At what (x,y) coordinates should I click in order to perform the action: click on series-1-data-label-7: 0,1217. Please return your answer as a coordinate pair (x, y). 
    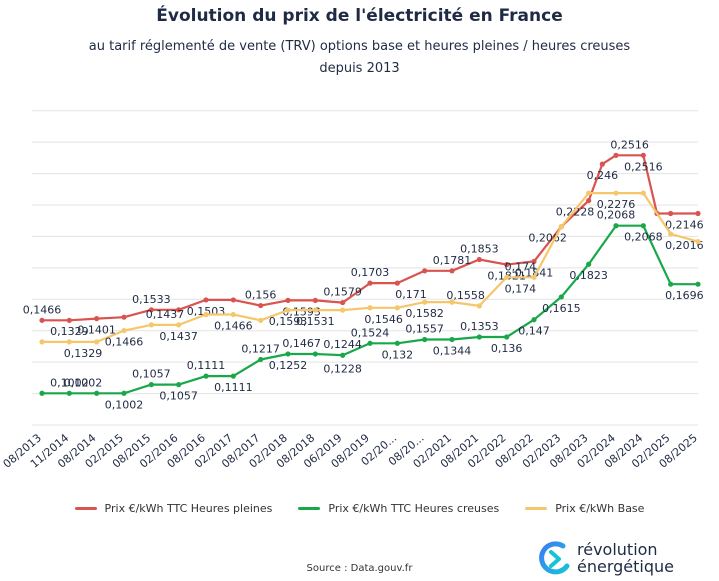
    Looking at the image, I should click on (260, 348).